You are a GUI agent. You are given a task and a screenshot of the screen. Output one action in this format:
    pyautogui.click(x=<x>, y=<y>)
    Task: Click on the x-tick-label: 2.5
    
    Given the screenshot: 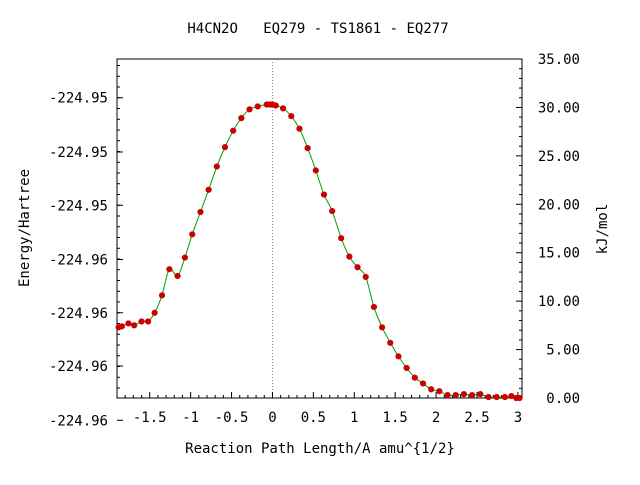 What is the action you would take?
    pyautogui.click(x=476, y=418)
    